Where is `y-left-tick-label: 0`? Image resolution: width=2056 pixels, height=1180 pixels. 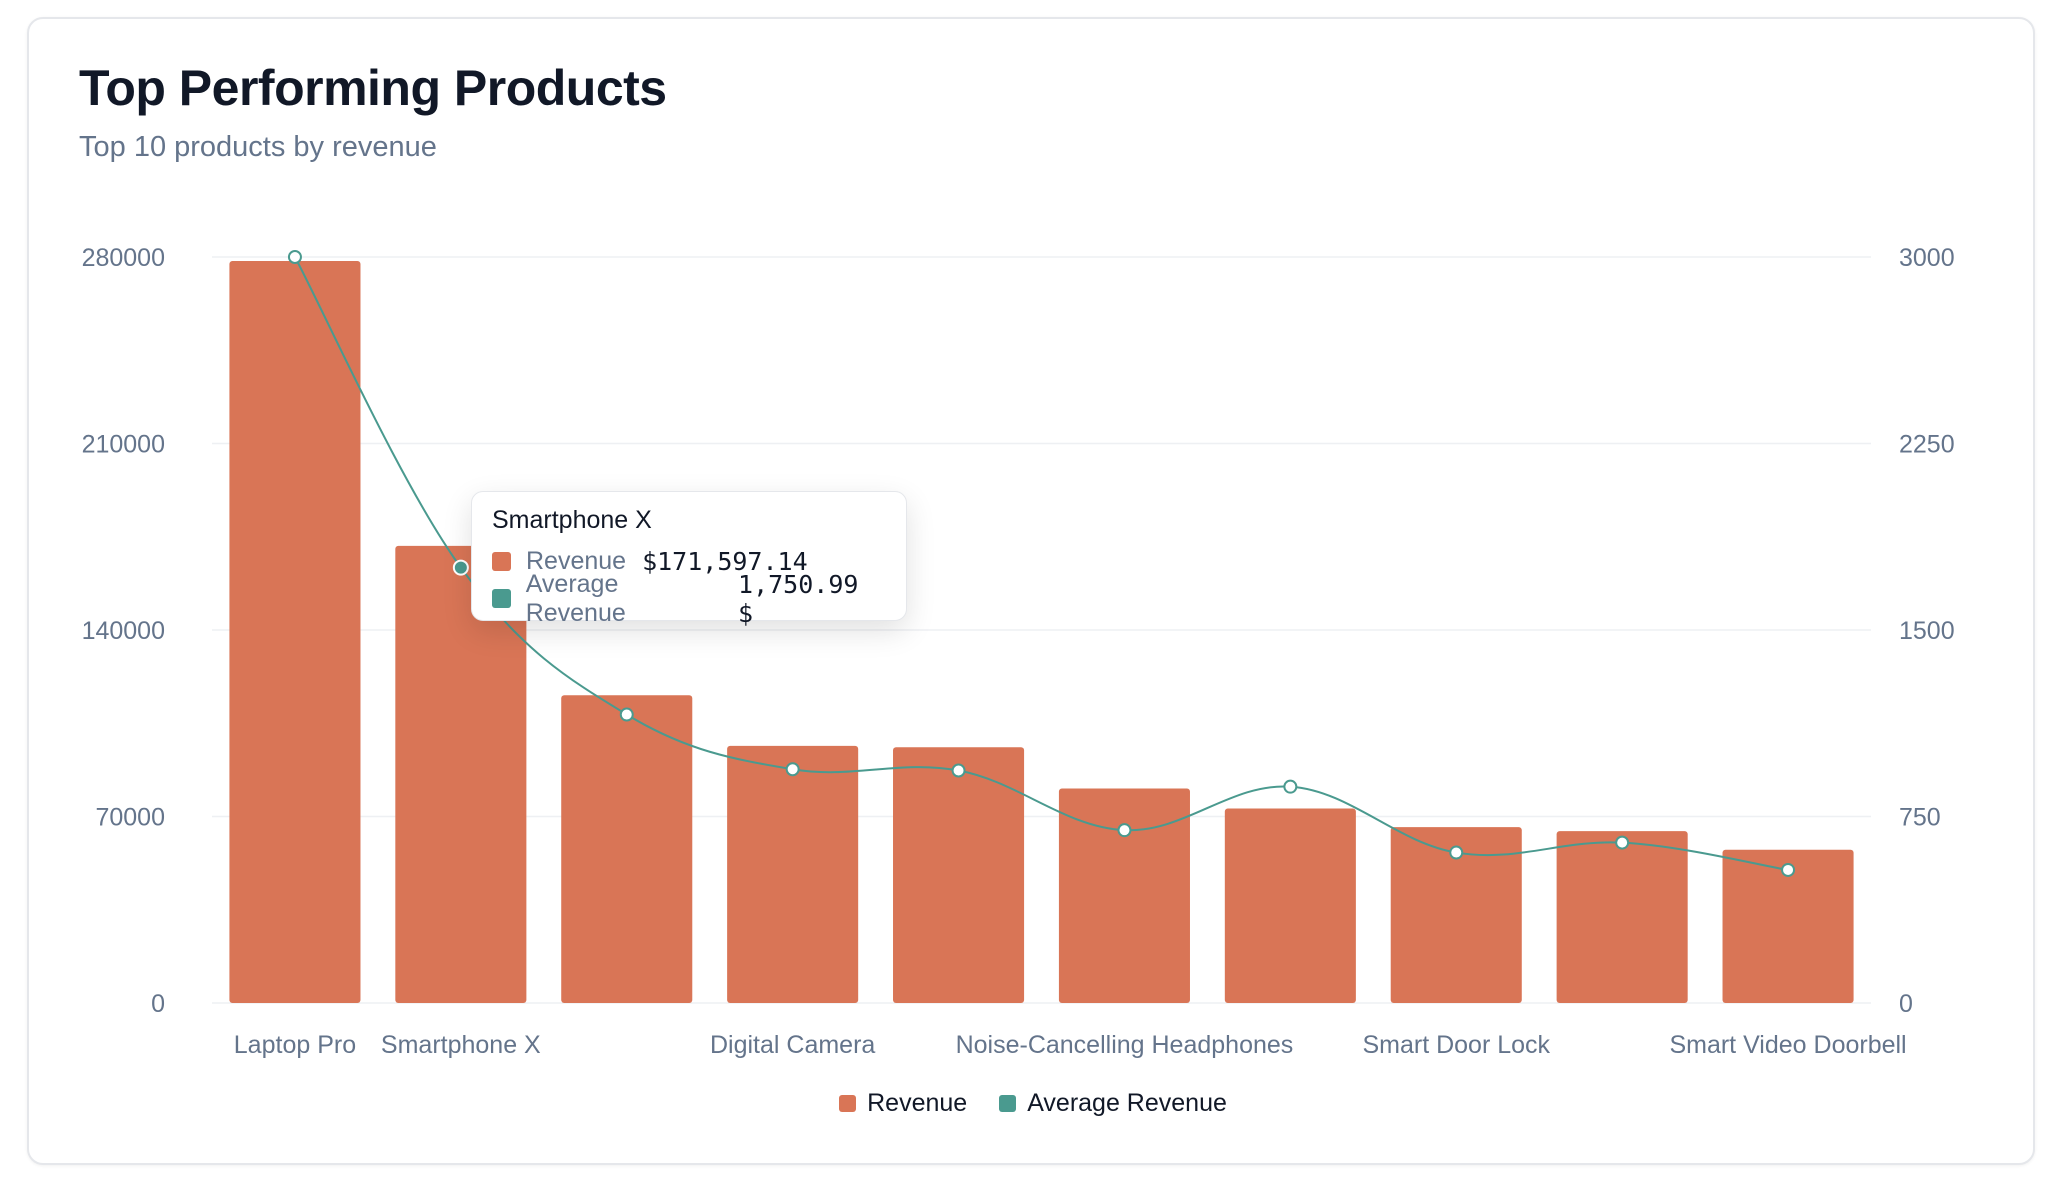
y-left-tick-label: 0 is located at coordinates (158, 1004).